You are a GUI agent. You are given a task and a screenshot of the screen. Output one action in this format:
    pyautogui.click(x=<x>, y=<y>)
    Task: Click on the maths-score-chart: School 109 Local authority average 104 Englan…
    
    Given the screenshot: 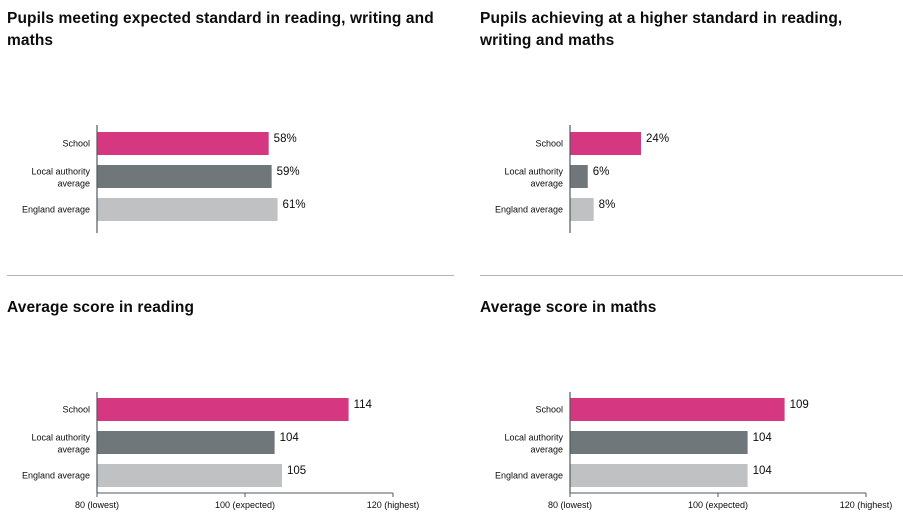 What is the action you would take?
    pyautogui.click(x=694, y=451)
    